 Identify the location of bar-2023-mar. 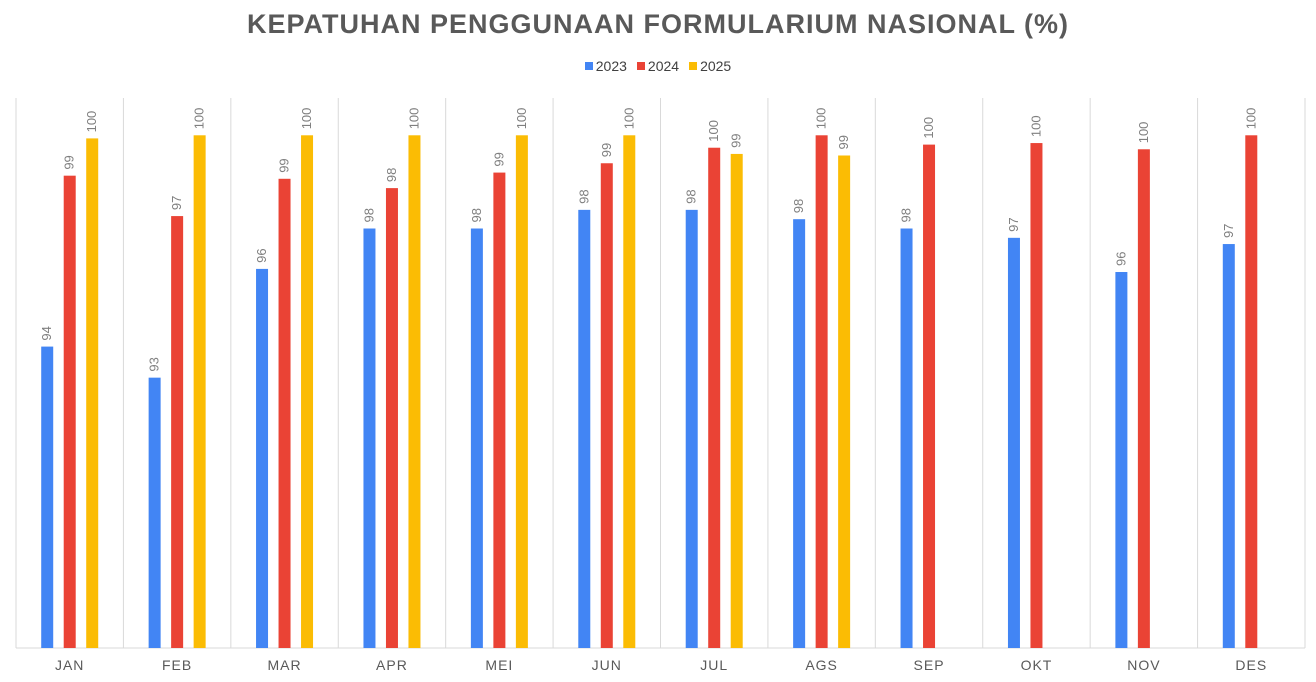
(262, 458).